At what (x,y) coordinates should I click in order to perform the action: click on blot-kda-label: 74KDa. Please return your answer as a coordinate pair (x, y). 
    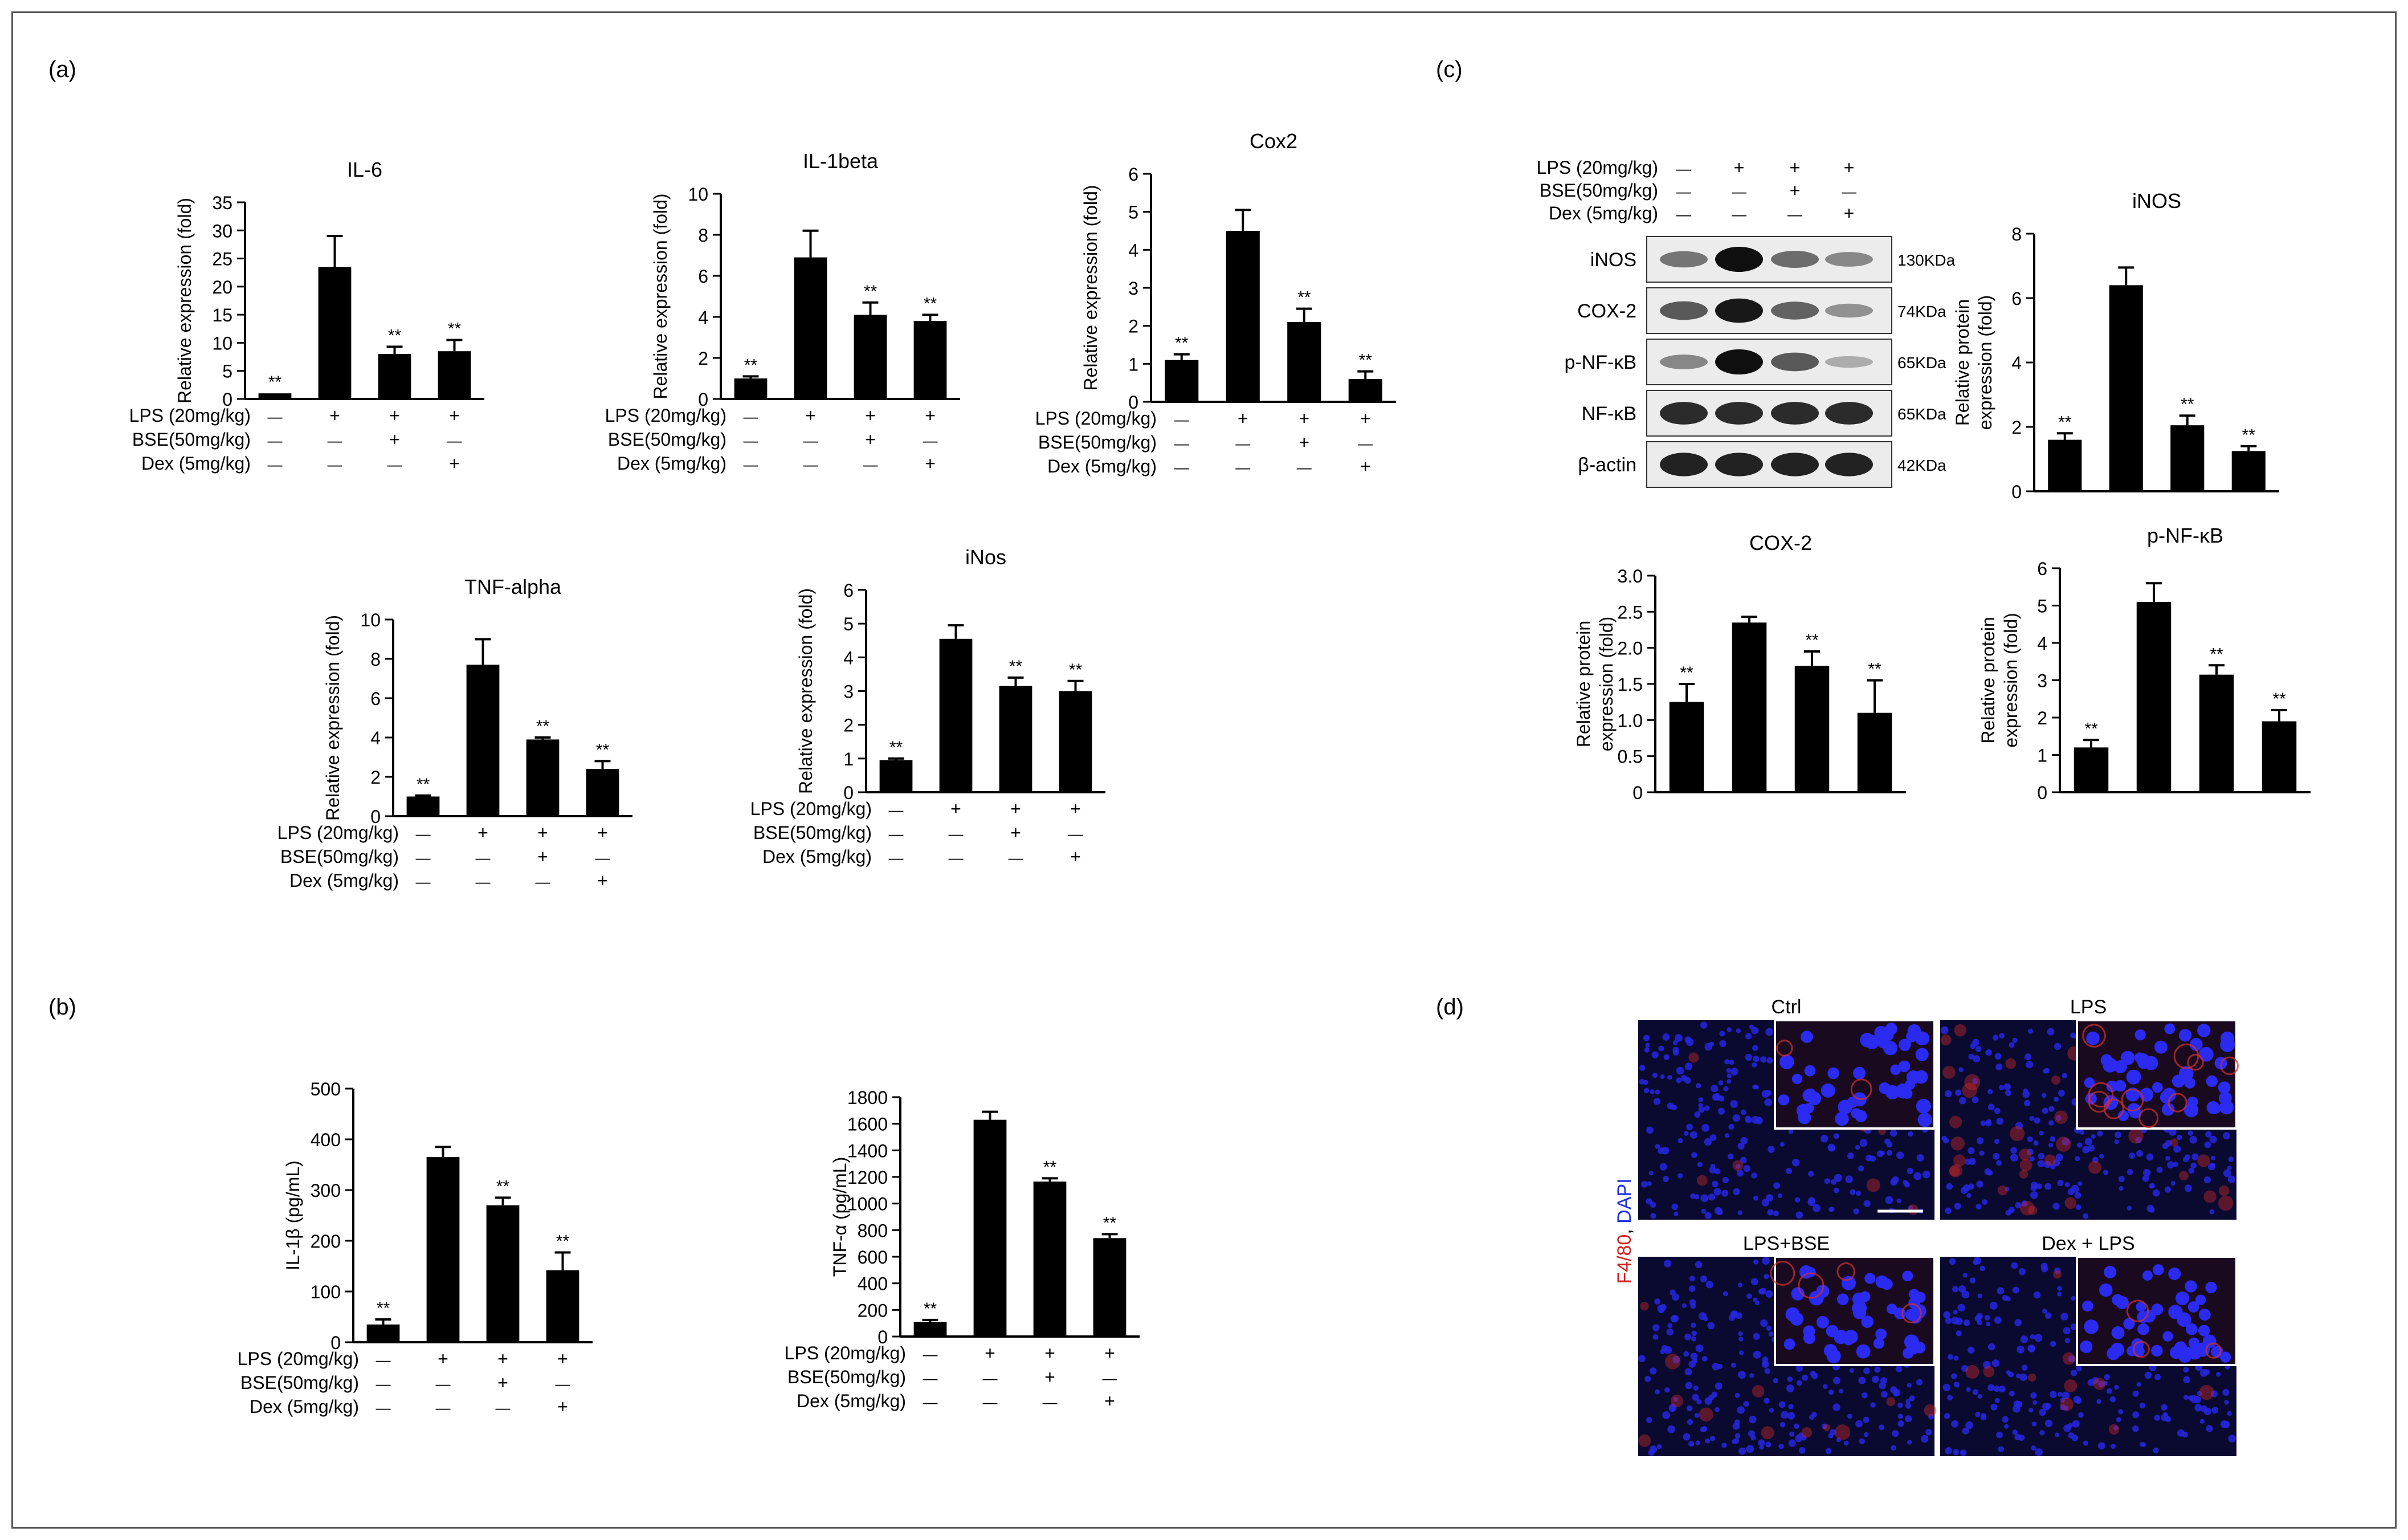
    Looking at the image, I should click on (1921, 312).